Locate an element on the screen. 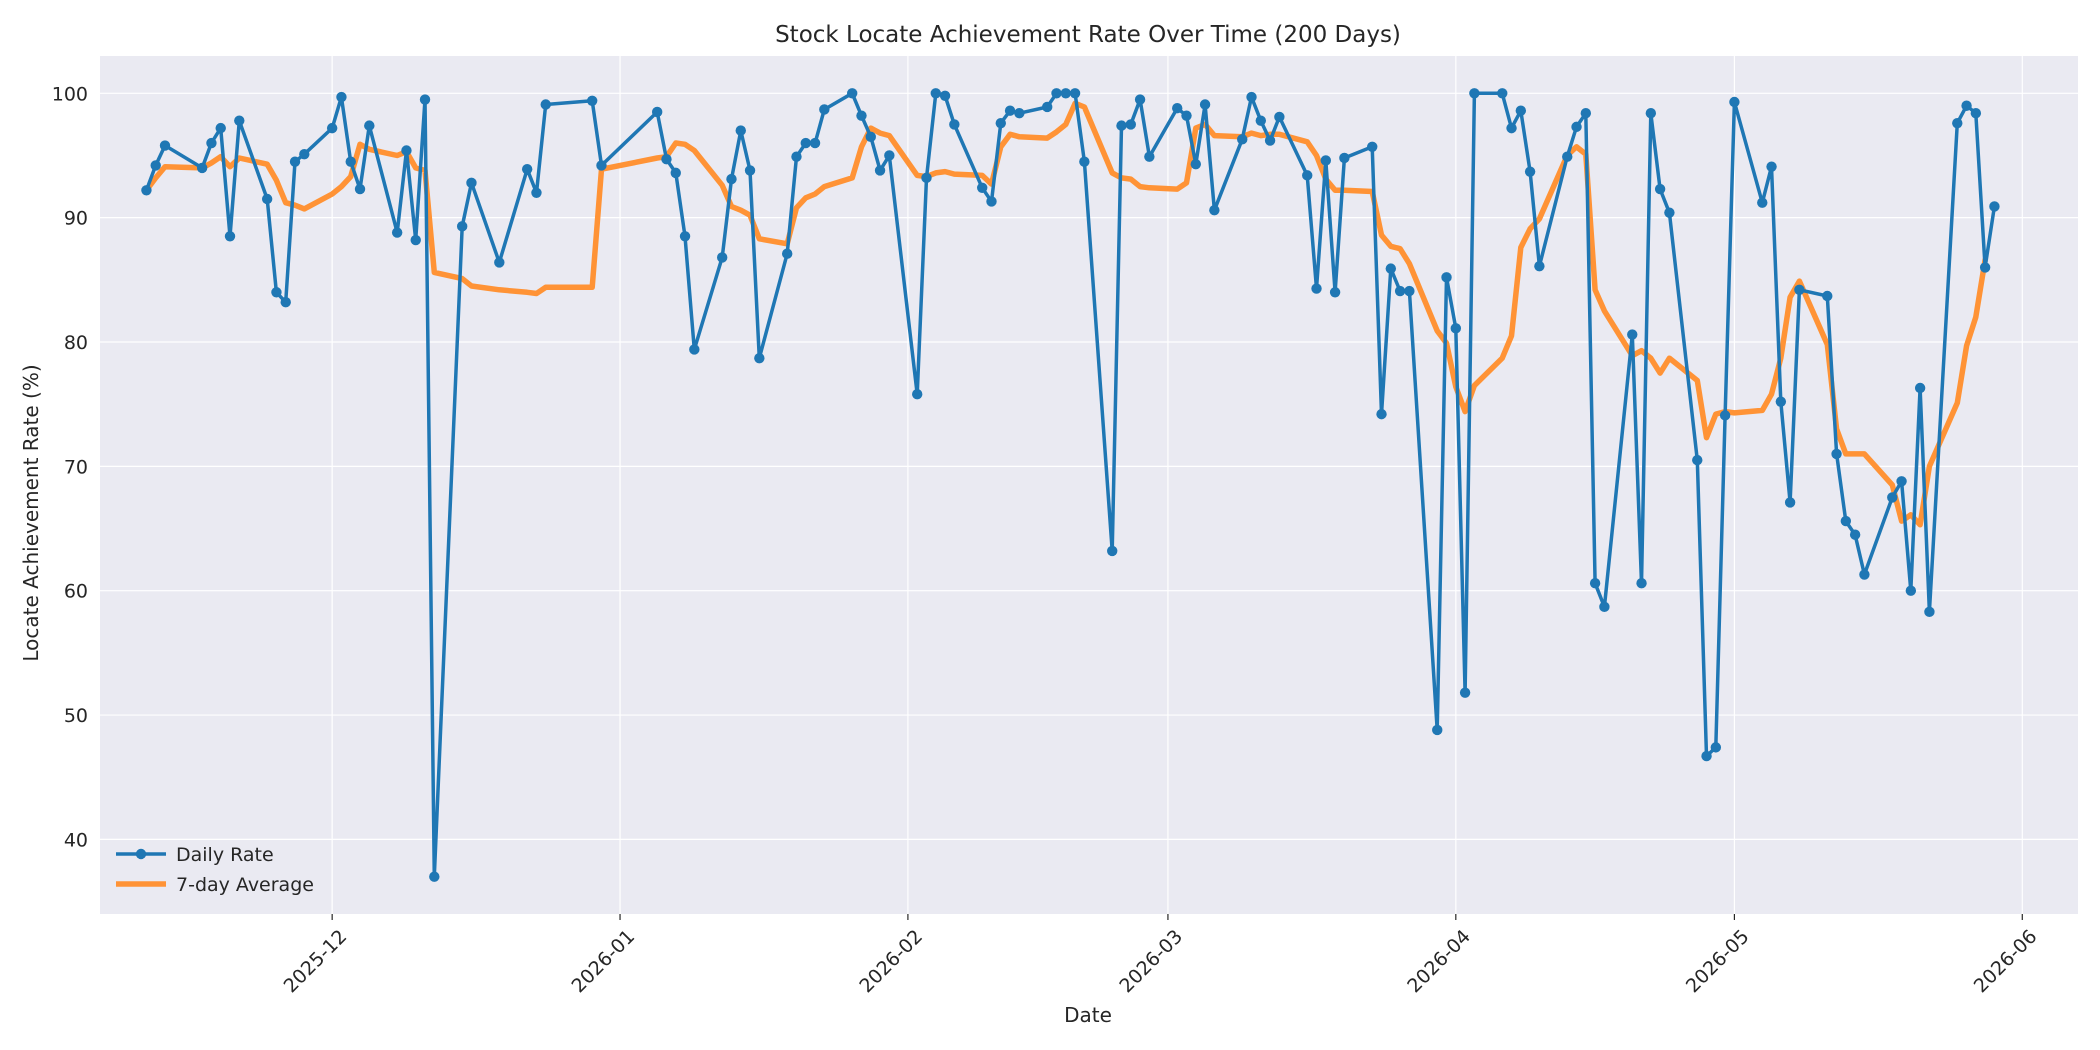 Image resolution: width=2100 pixels, height=1050 pixels. y-tick-label: 90 is located at coordinates (76, 219).